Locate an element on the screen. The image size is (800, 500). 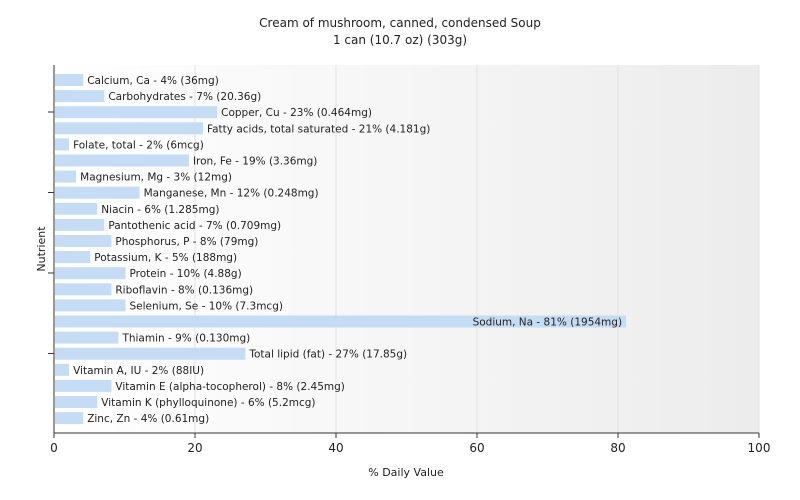
x-tick-label: 60 is located at coordinates (476, 448).